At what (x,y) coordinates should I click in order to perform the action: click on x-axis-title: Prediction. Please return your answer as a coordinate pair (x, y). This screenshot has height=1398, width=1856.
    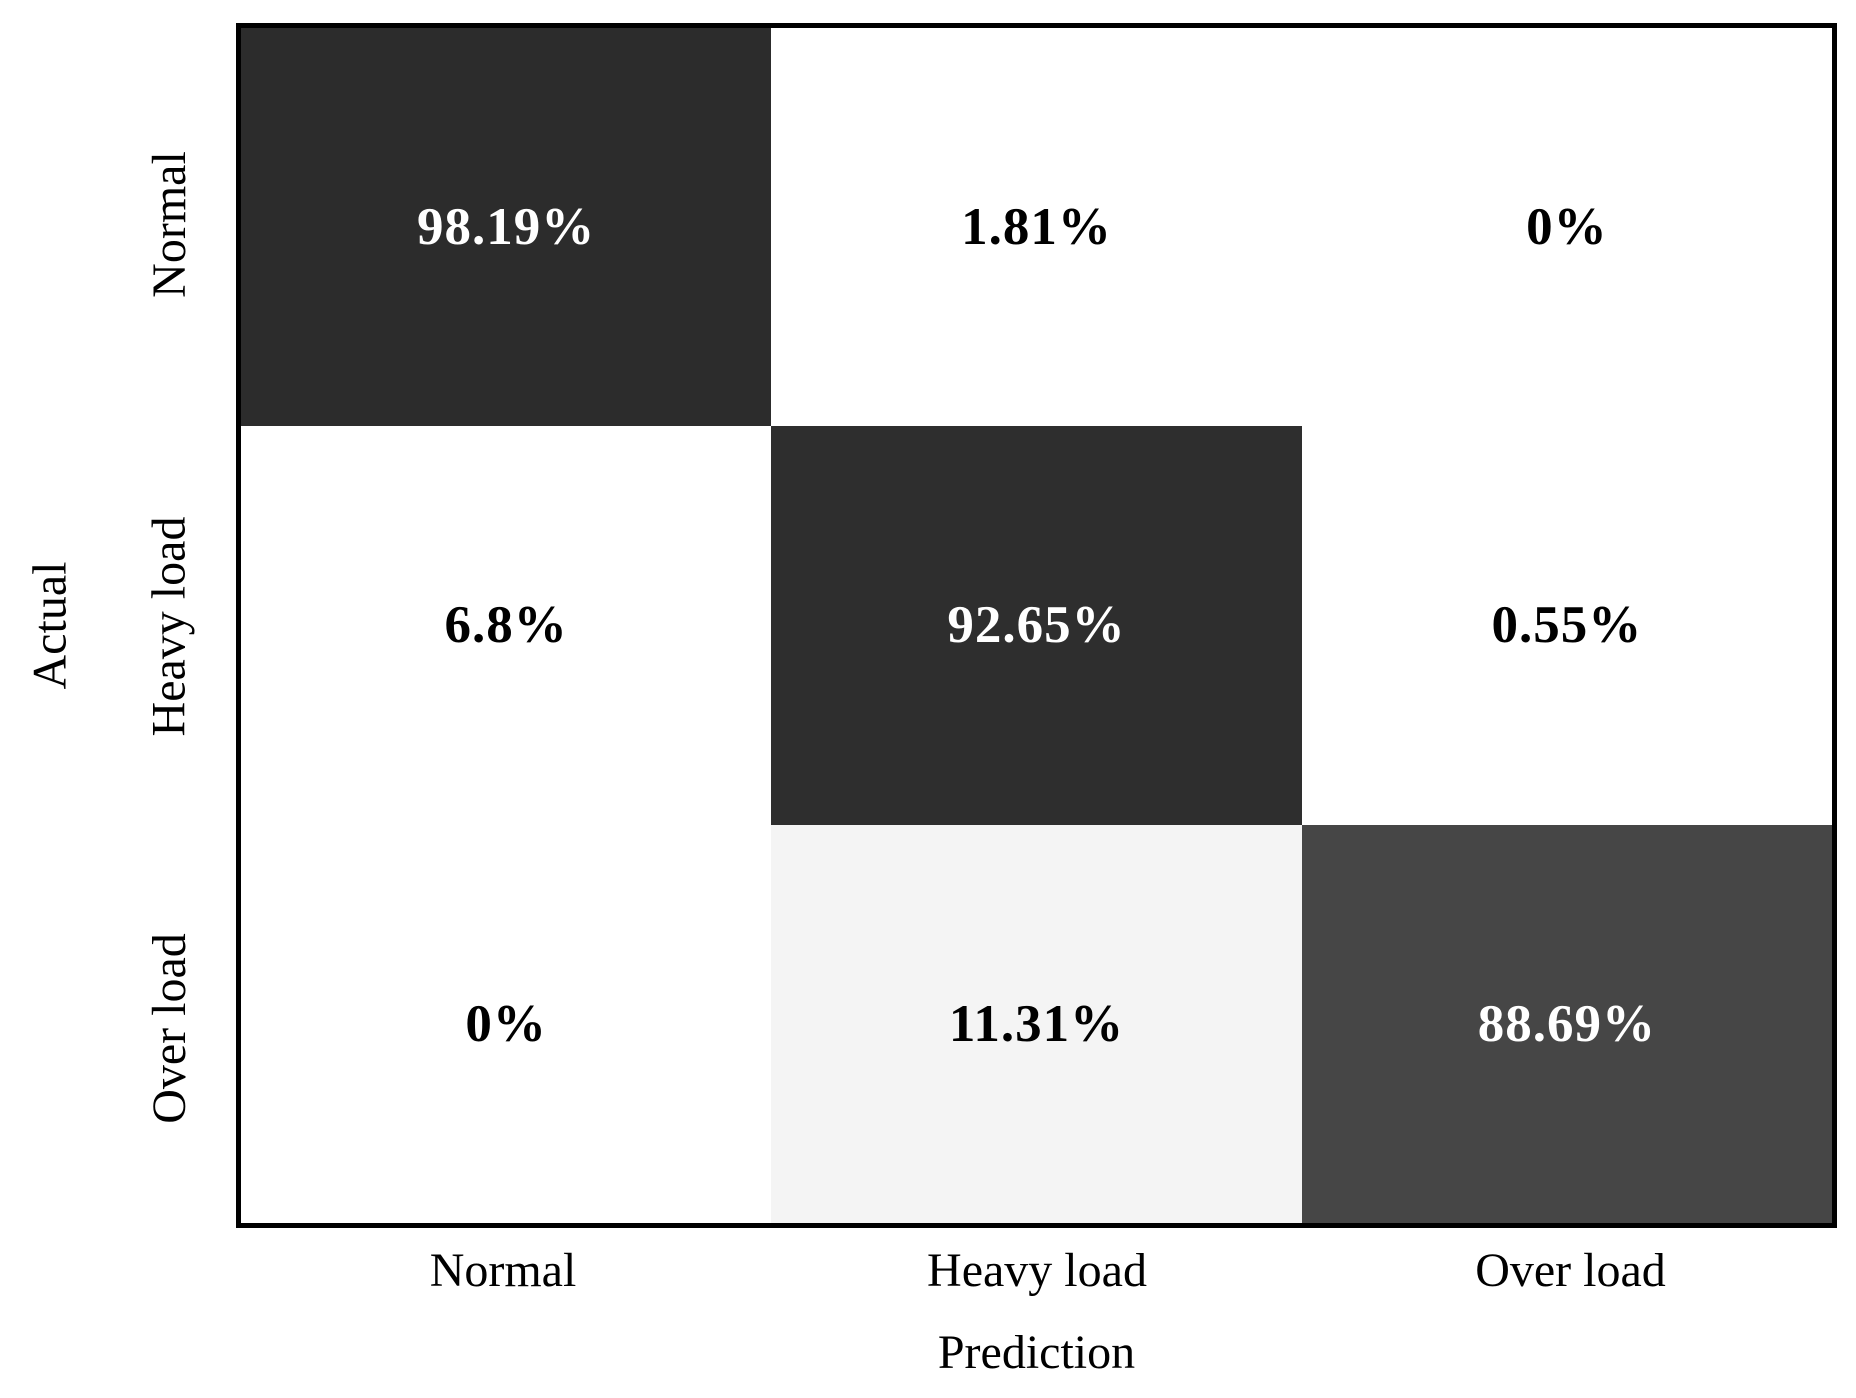
    Looking at the image, I should click on (1036, 1352).